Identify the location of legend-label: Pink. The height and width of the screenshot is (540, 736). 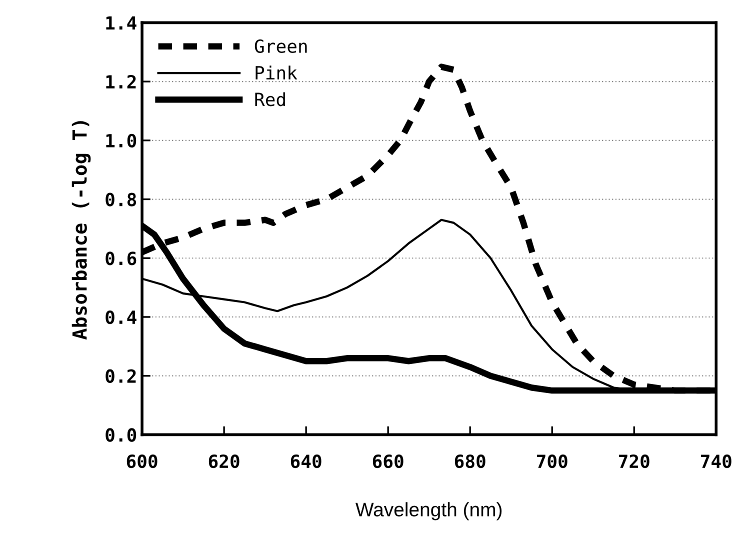
(277, 73).